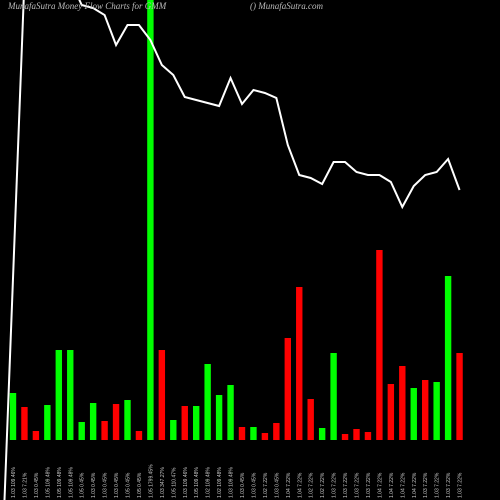 The image size is (500, 500). What do you see at coordinates (25, 485) in the screenshot?
I see `x-tick-label: 1.03 7.21%` at bounding box center [25, 485].